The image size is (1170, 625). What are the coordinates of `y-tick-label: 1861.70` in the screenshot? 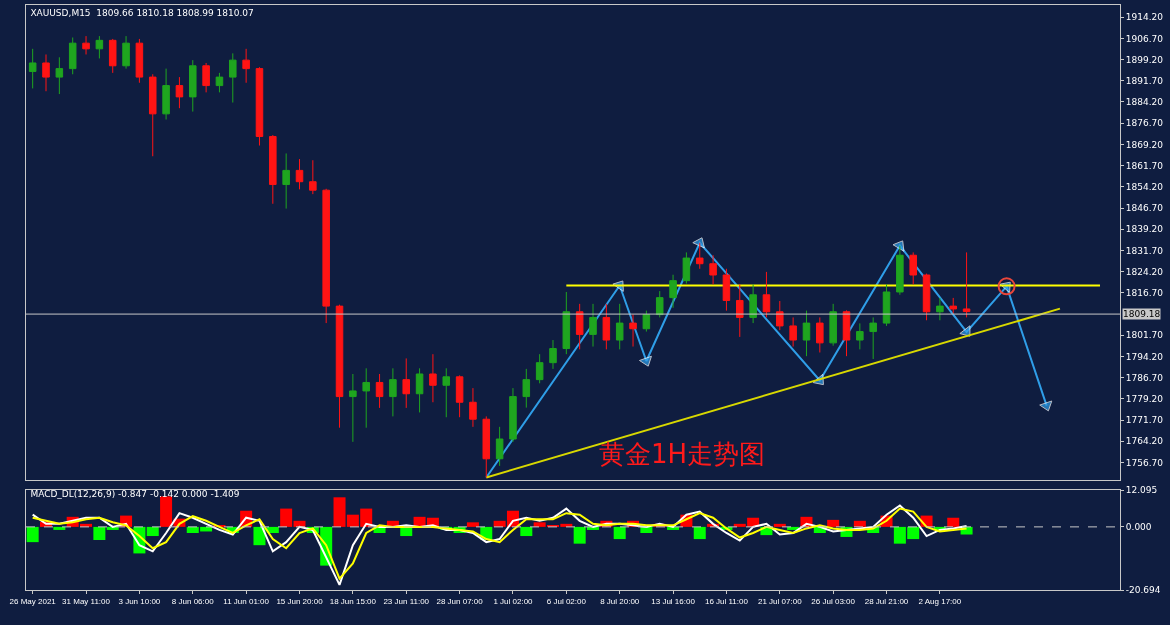 It's located at (1144, 165).